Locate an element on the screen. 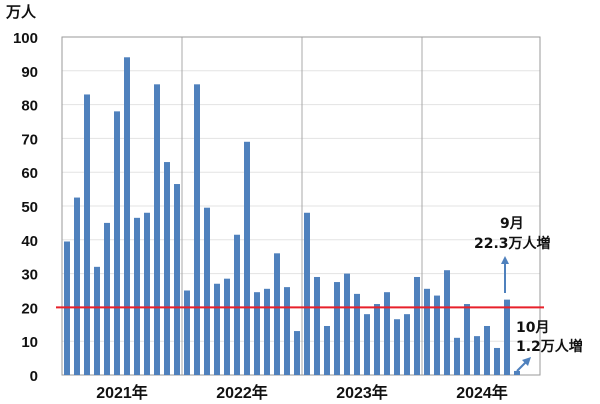 This screenshot has height=404, width=600. x-axis-year-labels: 2021年 2022年 2023年 2024年 is located at coordinates (302, 392).